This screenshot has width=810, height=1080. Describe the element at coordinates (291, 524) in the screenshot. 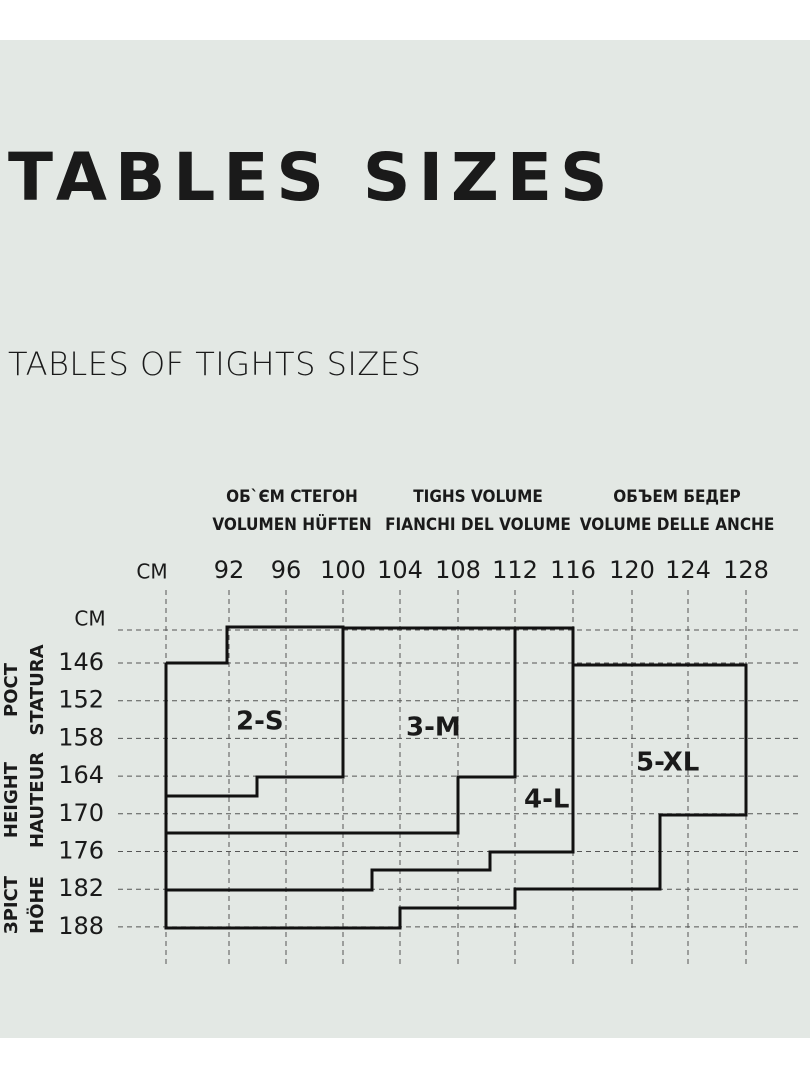

I see `column-header: VOLUMEN HÜFTEN` at that location.